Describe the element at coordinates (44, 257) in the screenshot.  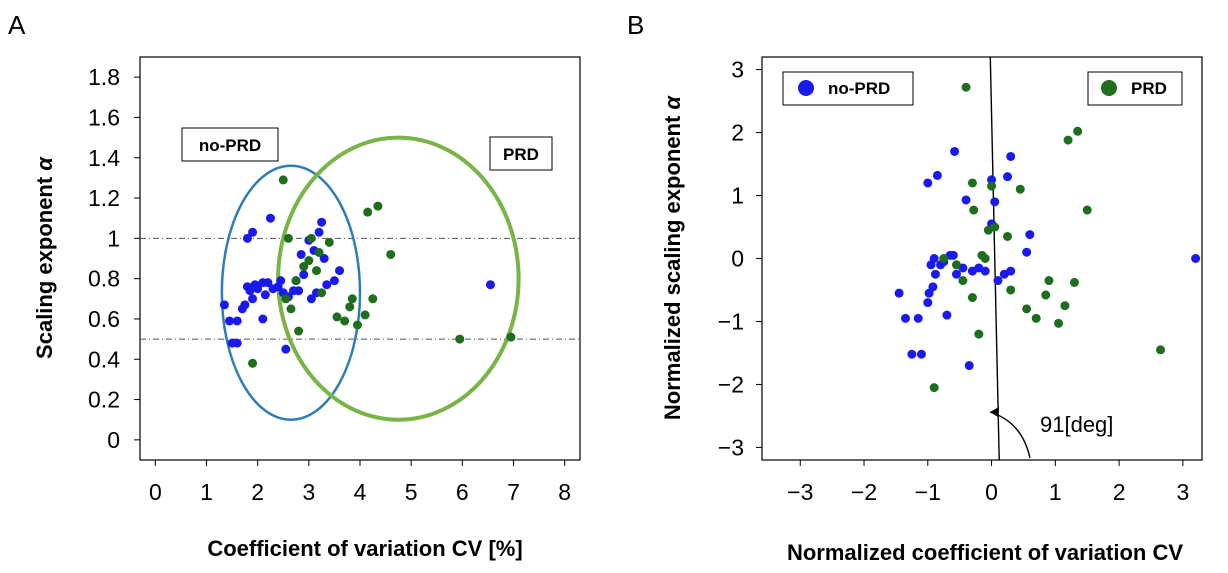
I see `y-axis-label-a: Scaling exponent α` at that location.